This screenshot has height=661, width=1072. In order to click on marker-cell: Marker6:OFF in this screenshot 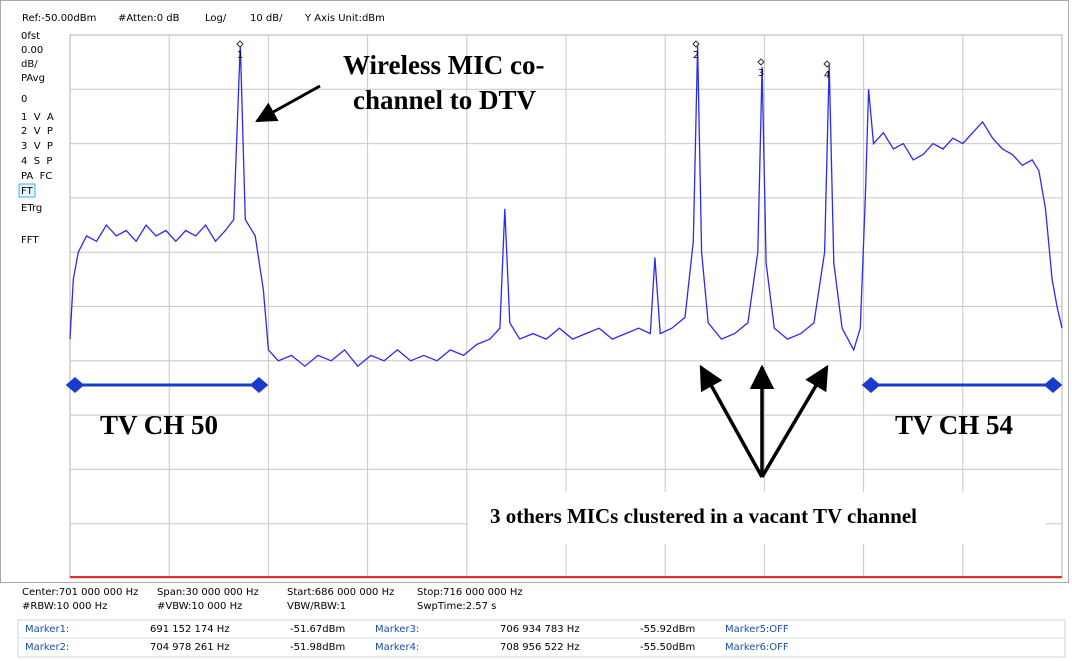, I will do `click(757, 647)`.